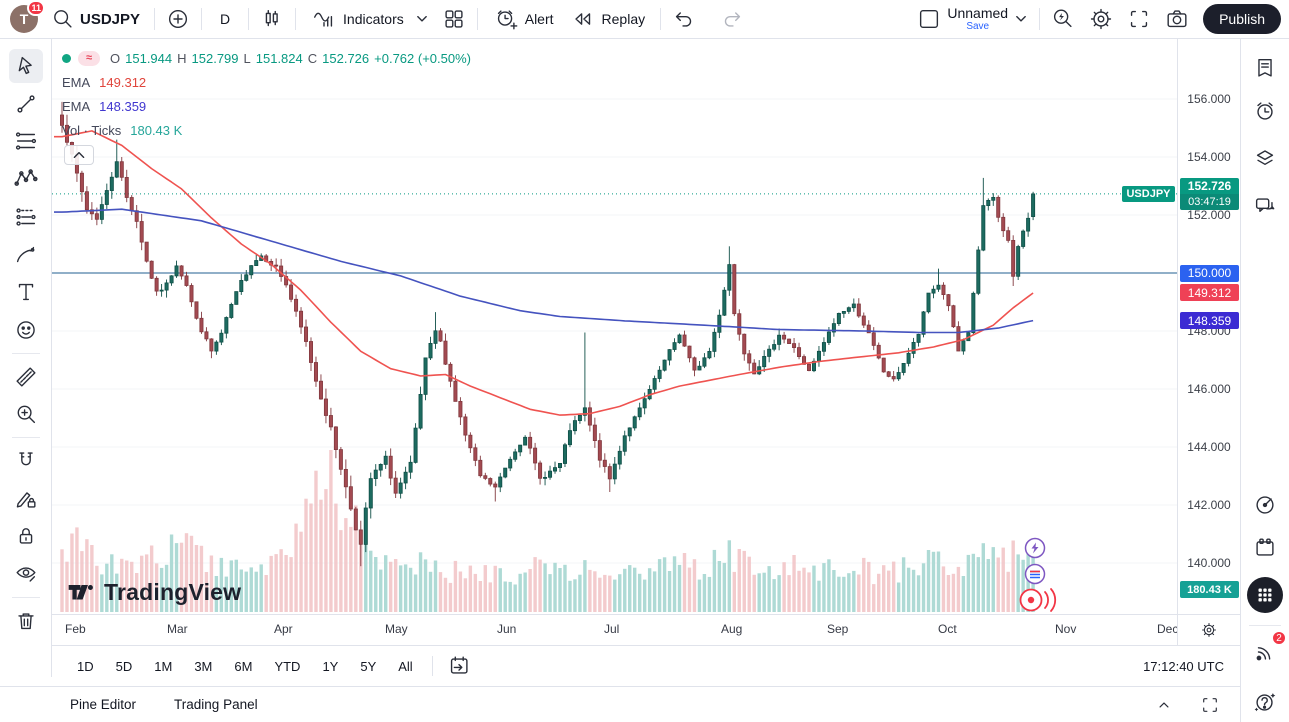 The height and width of the screenshot is (722, 1289). What do you see at coordinates (929, 19) in the screenshot?
I see `layout-select-button` at bounding box center [929, 19].